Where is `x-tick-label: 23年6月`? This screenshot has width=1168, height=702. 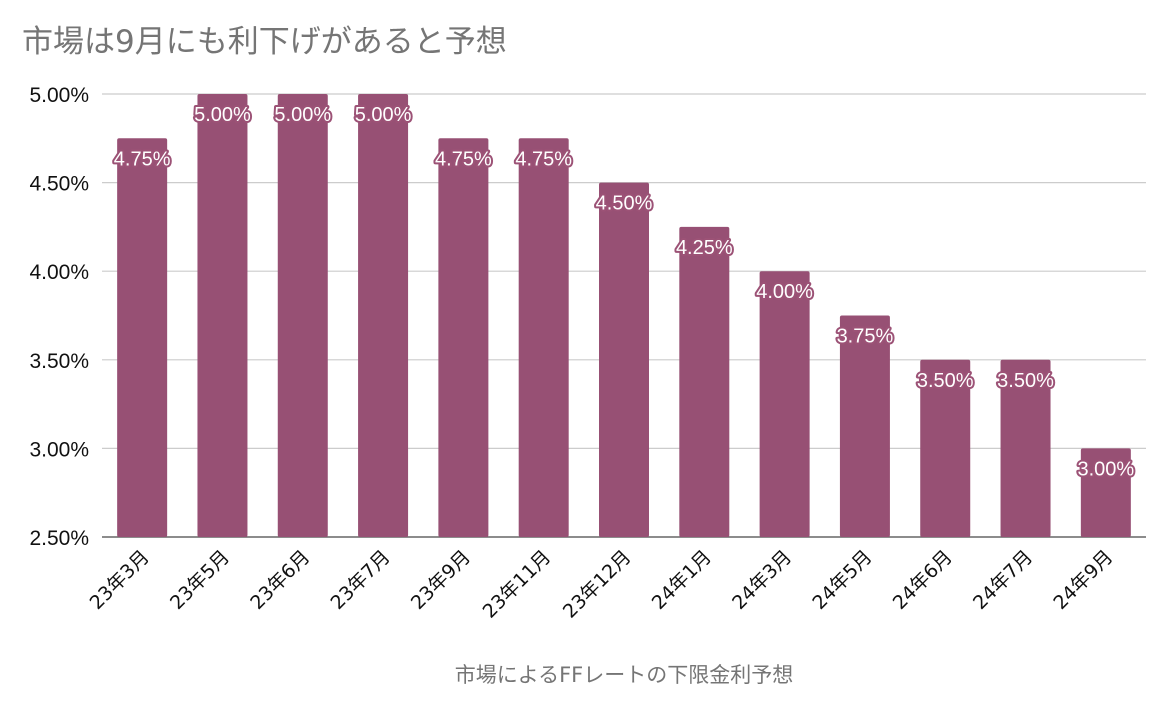
x-tick-label: 23年6月 is located at coordinates (280, 580).